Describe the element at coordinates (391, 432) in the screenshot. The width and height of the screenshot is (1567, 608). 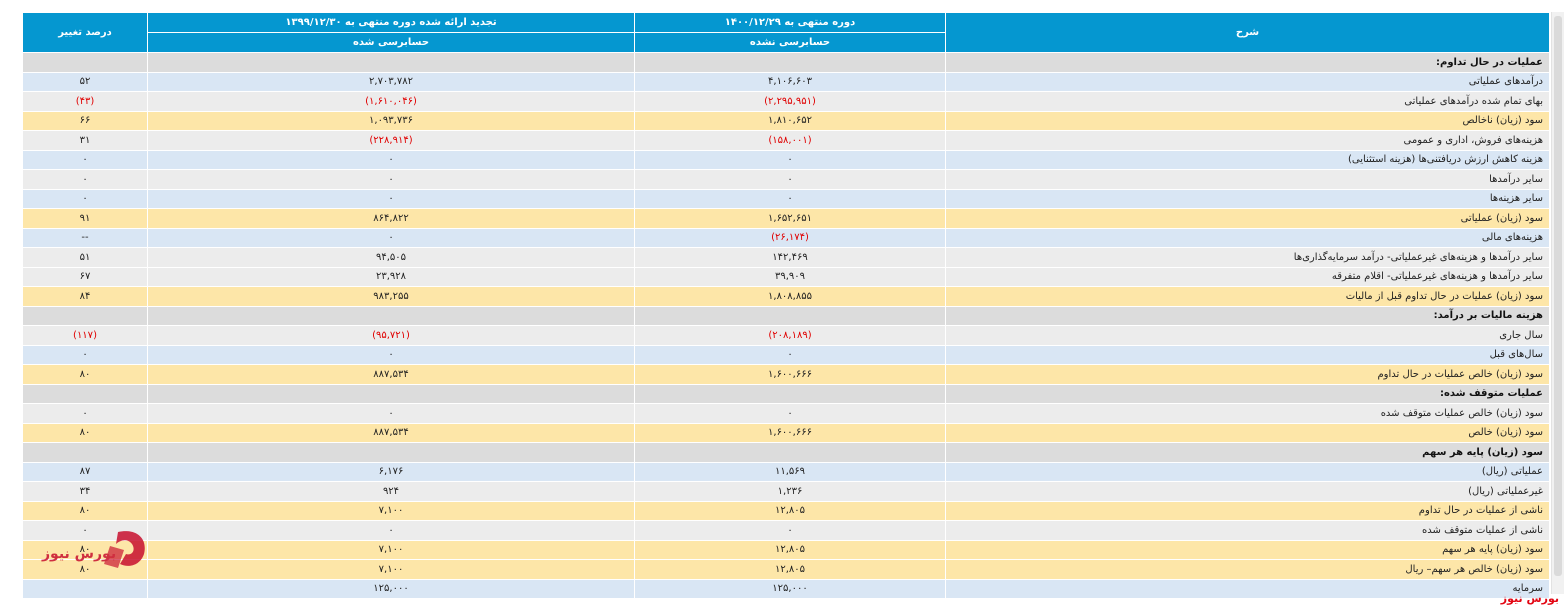
I see `row-previous-value: ۸۸۷,۵۳۴` at that location.